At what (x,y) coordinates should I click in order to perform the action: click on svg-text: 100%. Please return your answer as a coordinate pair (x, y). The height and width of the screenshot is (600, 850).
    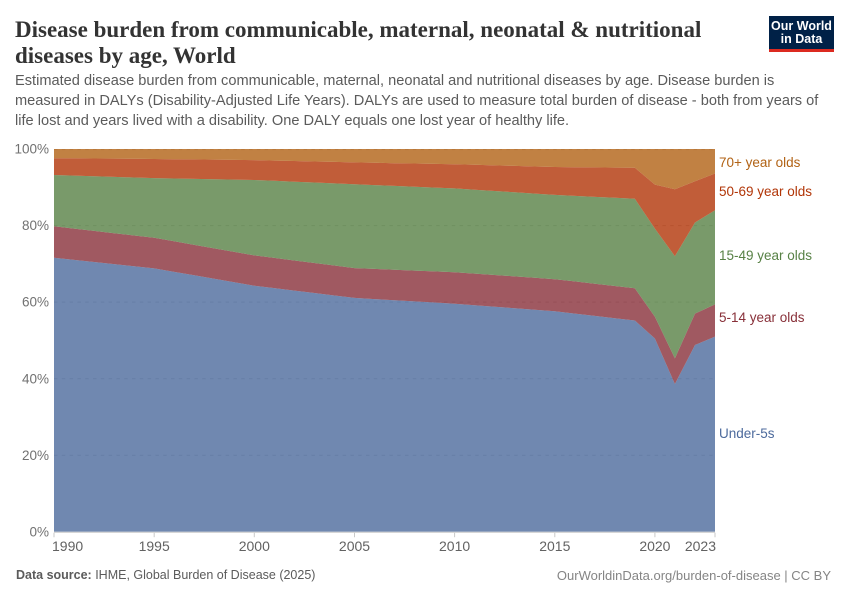
    Looking at the image, I should click on (31, 149).